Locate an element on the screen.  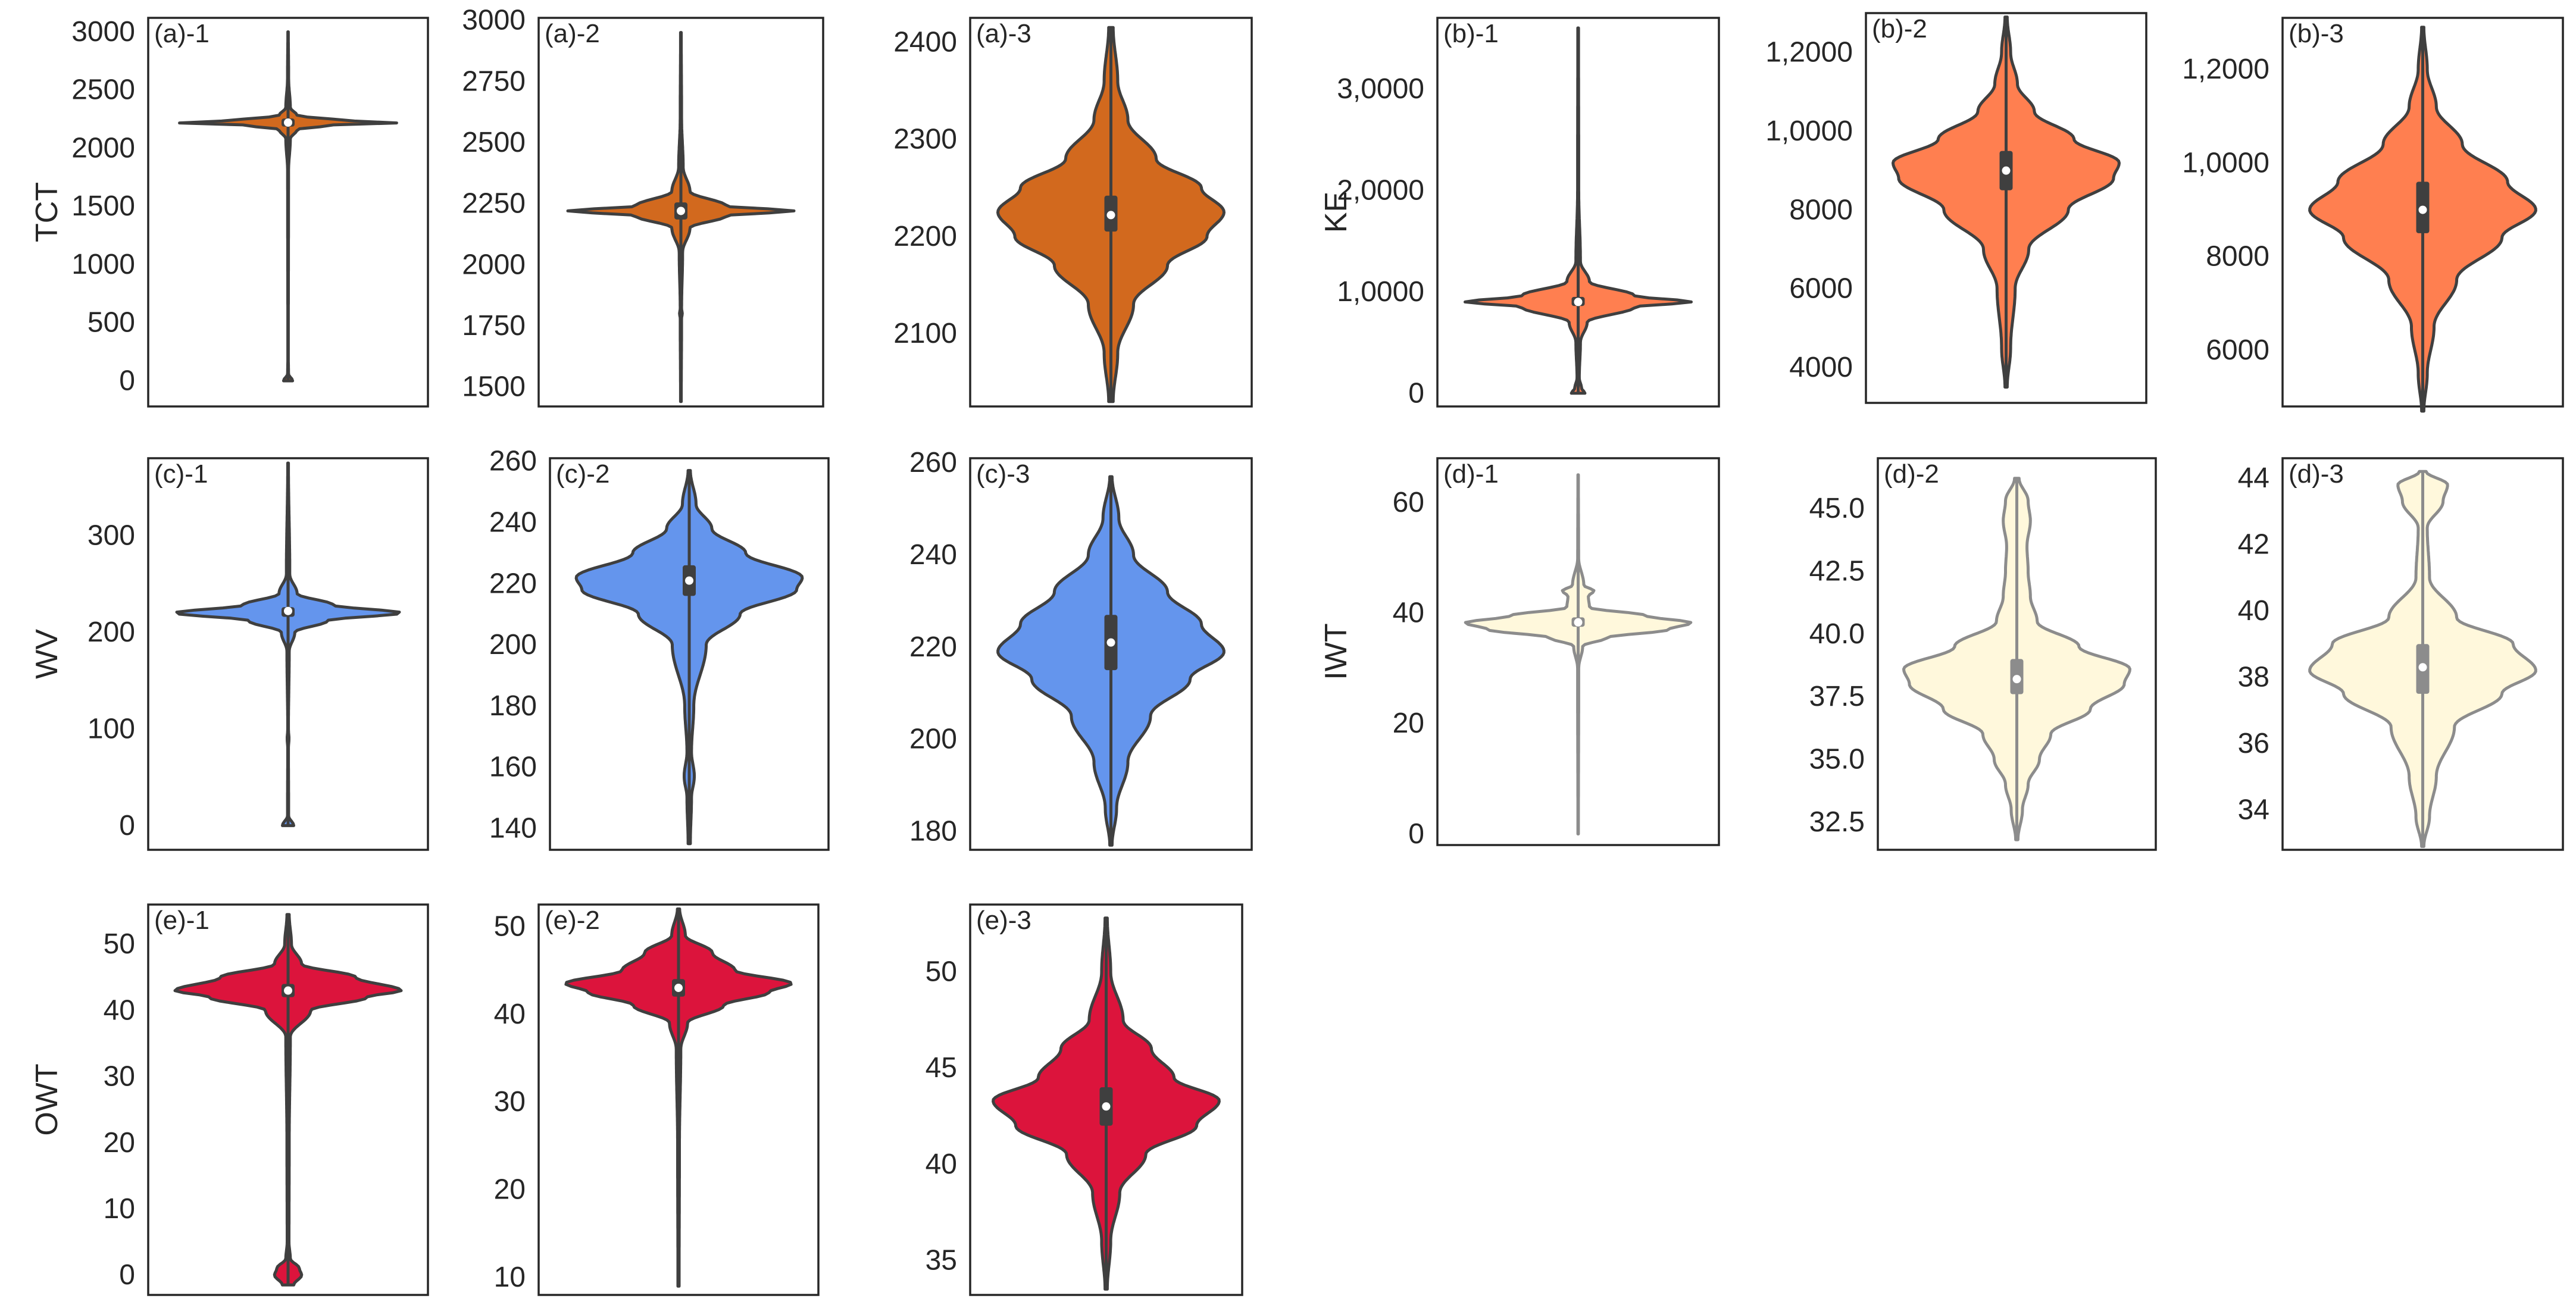
y-tick-label: 220 is located at coordinates (933, 647).